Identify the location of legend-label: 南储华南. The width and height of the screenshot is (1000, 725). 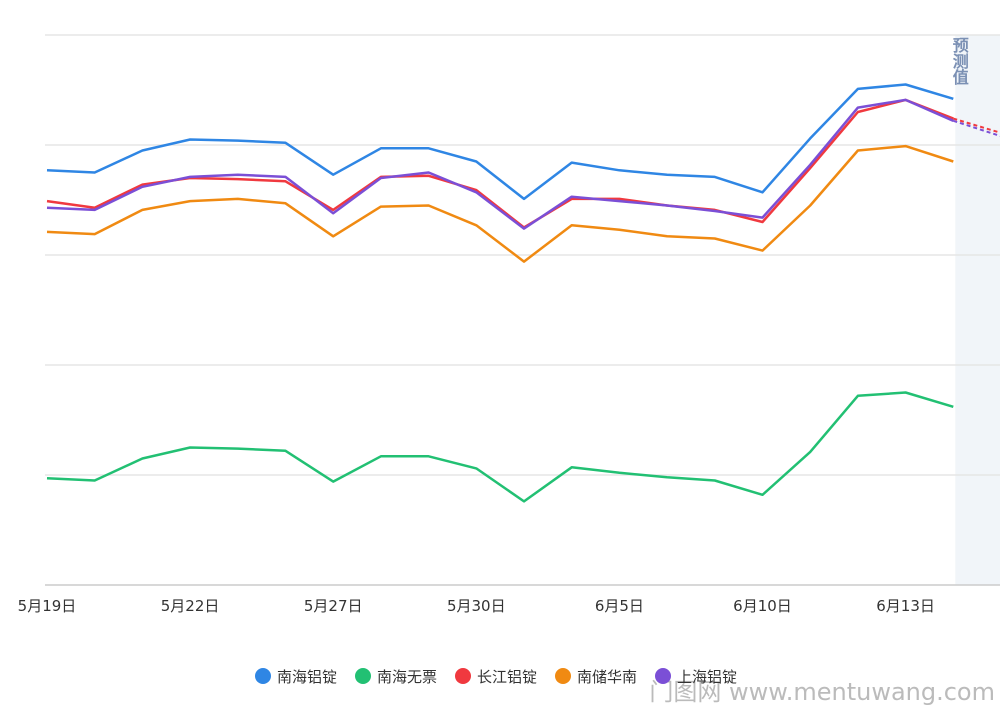
(607, 677).